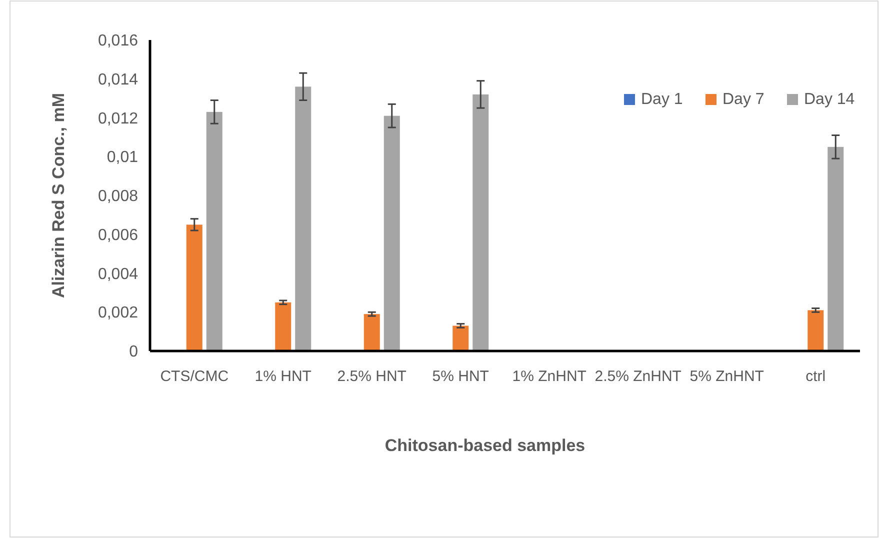 This screenshot has height=538, width=879. I want to click on y-tick-label: 0, so click(133, 352).